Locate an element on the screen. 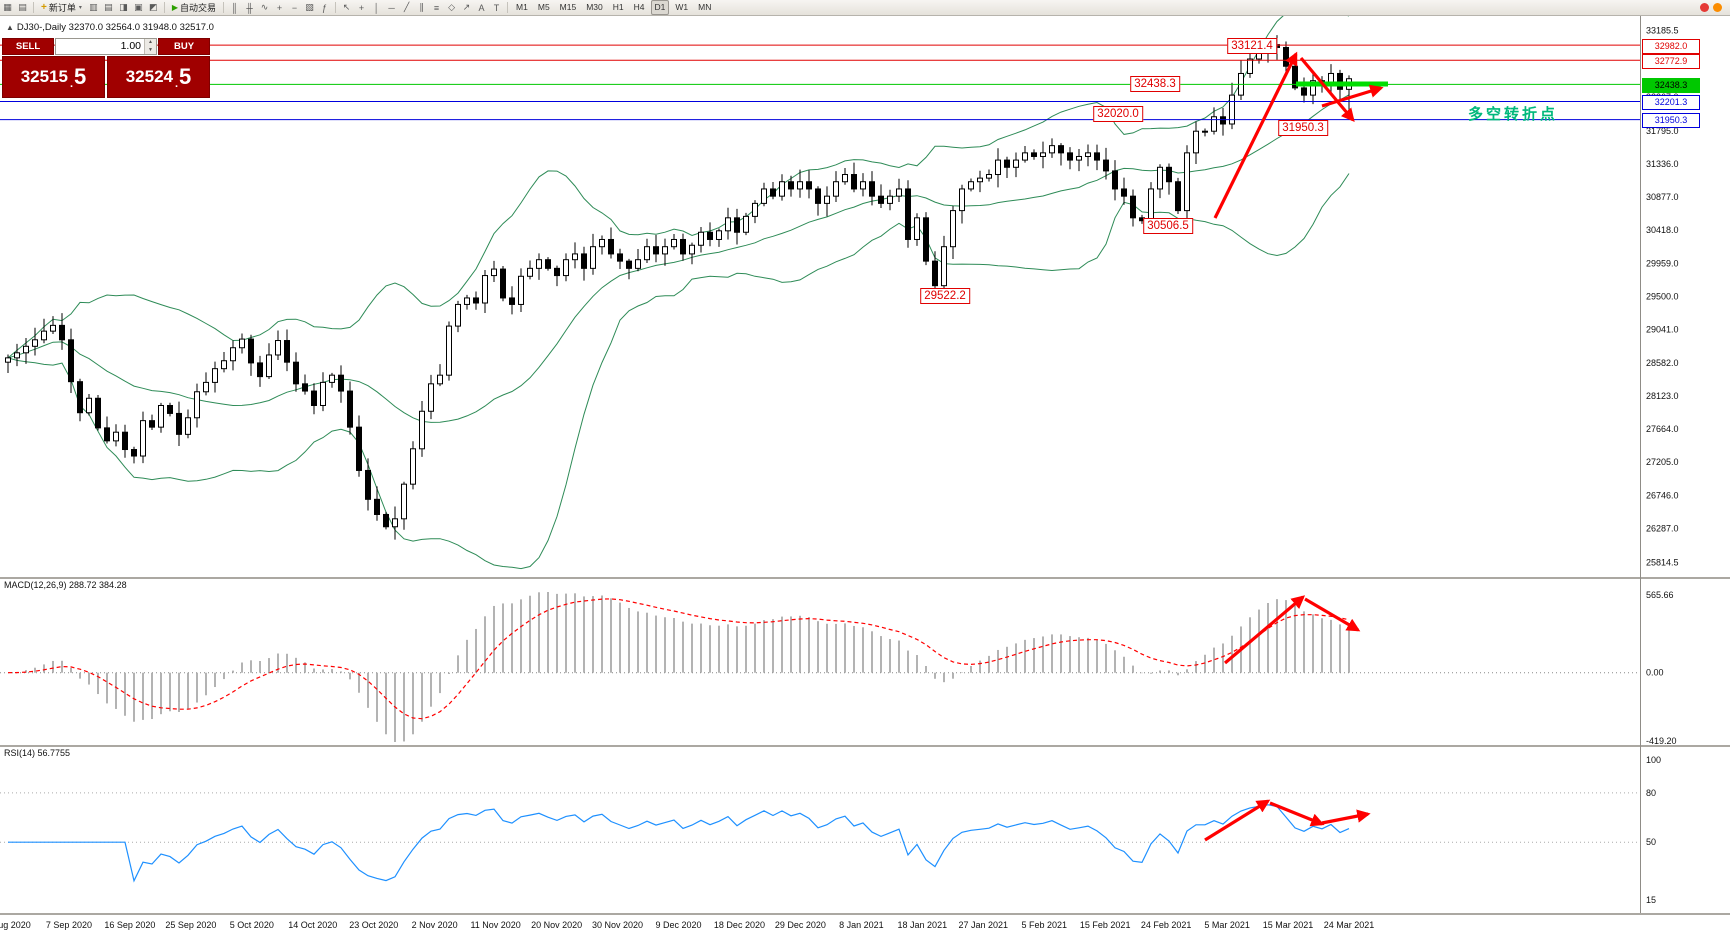 This screenshot has height=937, width=1730. svg-text: 8 Jan 2021 is located at coordinates (861, 925).